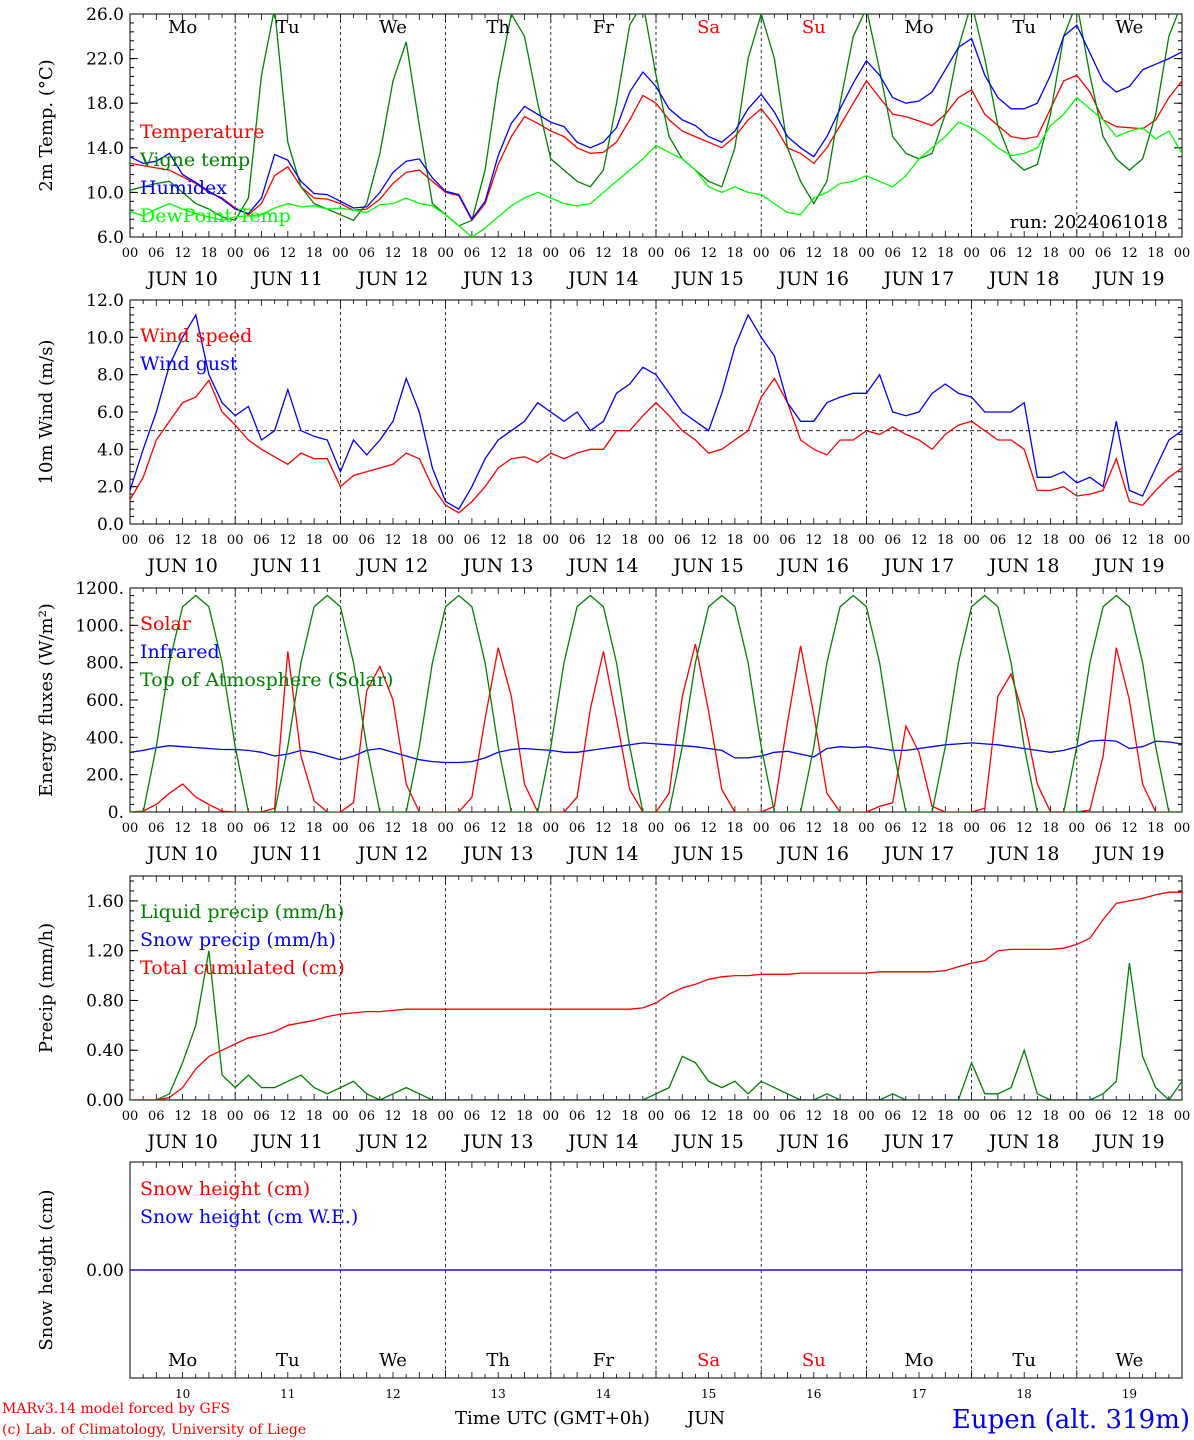 The width and height of the screenshot is (1194, 1440). I want to click on footer-time-label: Time UTC (GMT+0h), so click(552, 1418).